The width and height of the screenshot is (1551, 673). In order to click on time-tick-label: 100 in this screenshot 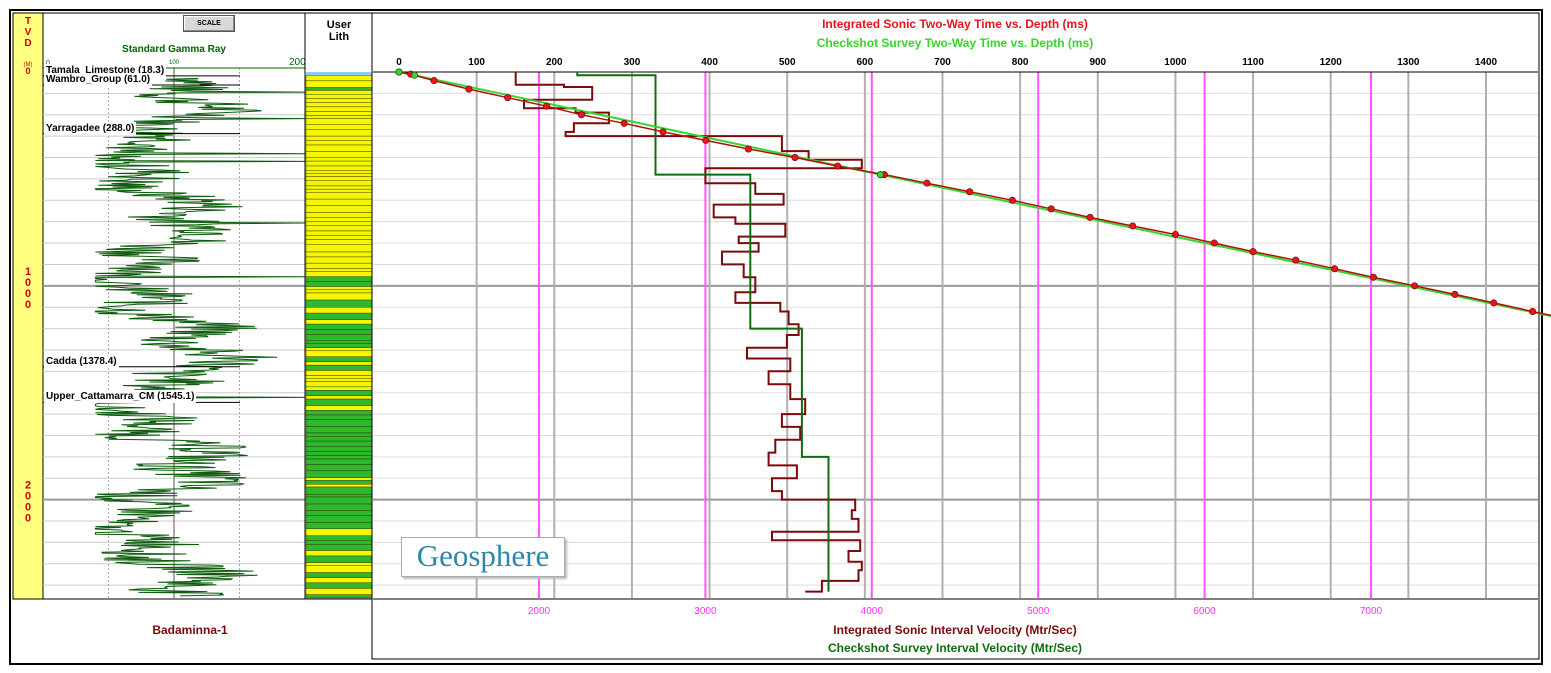, I will do `click(476, 62)`.